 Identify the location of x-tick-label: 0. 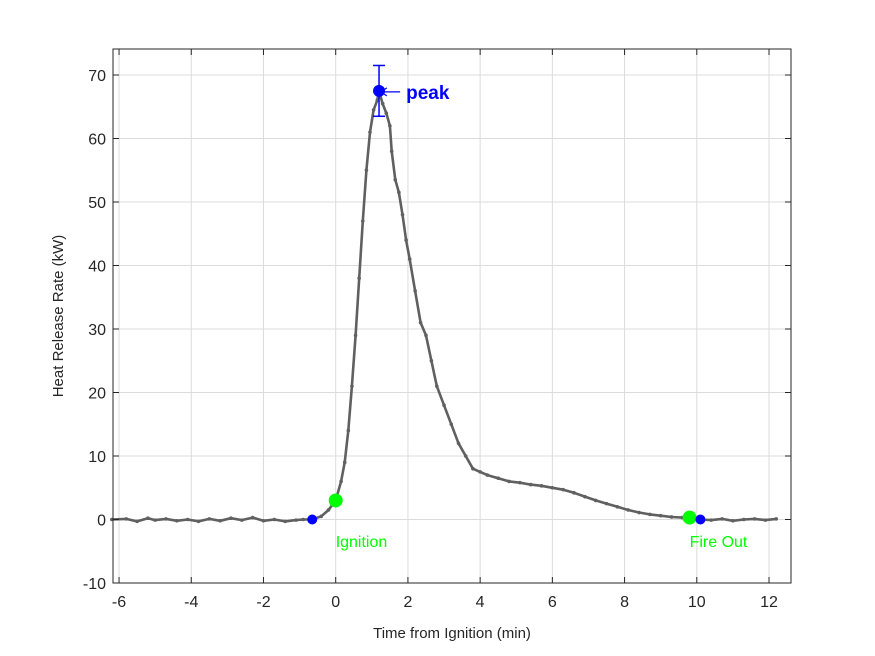
(335, 602).